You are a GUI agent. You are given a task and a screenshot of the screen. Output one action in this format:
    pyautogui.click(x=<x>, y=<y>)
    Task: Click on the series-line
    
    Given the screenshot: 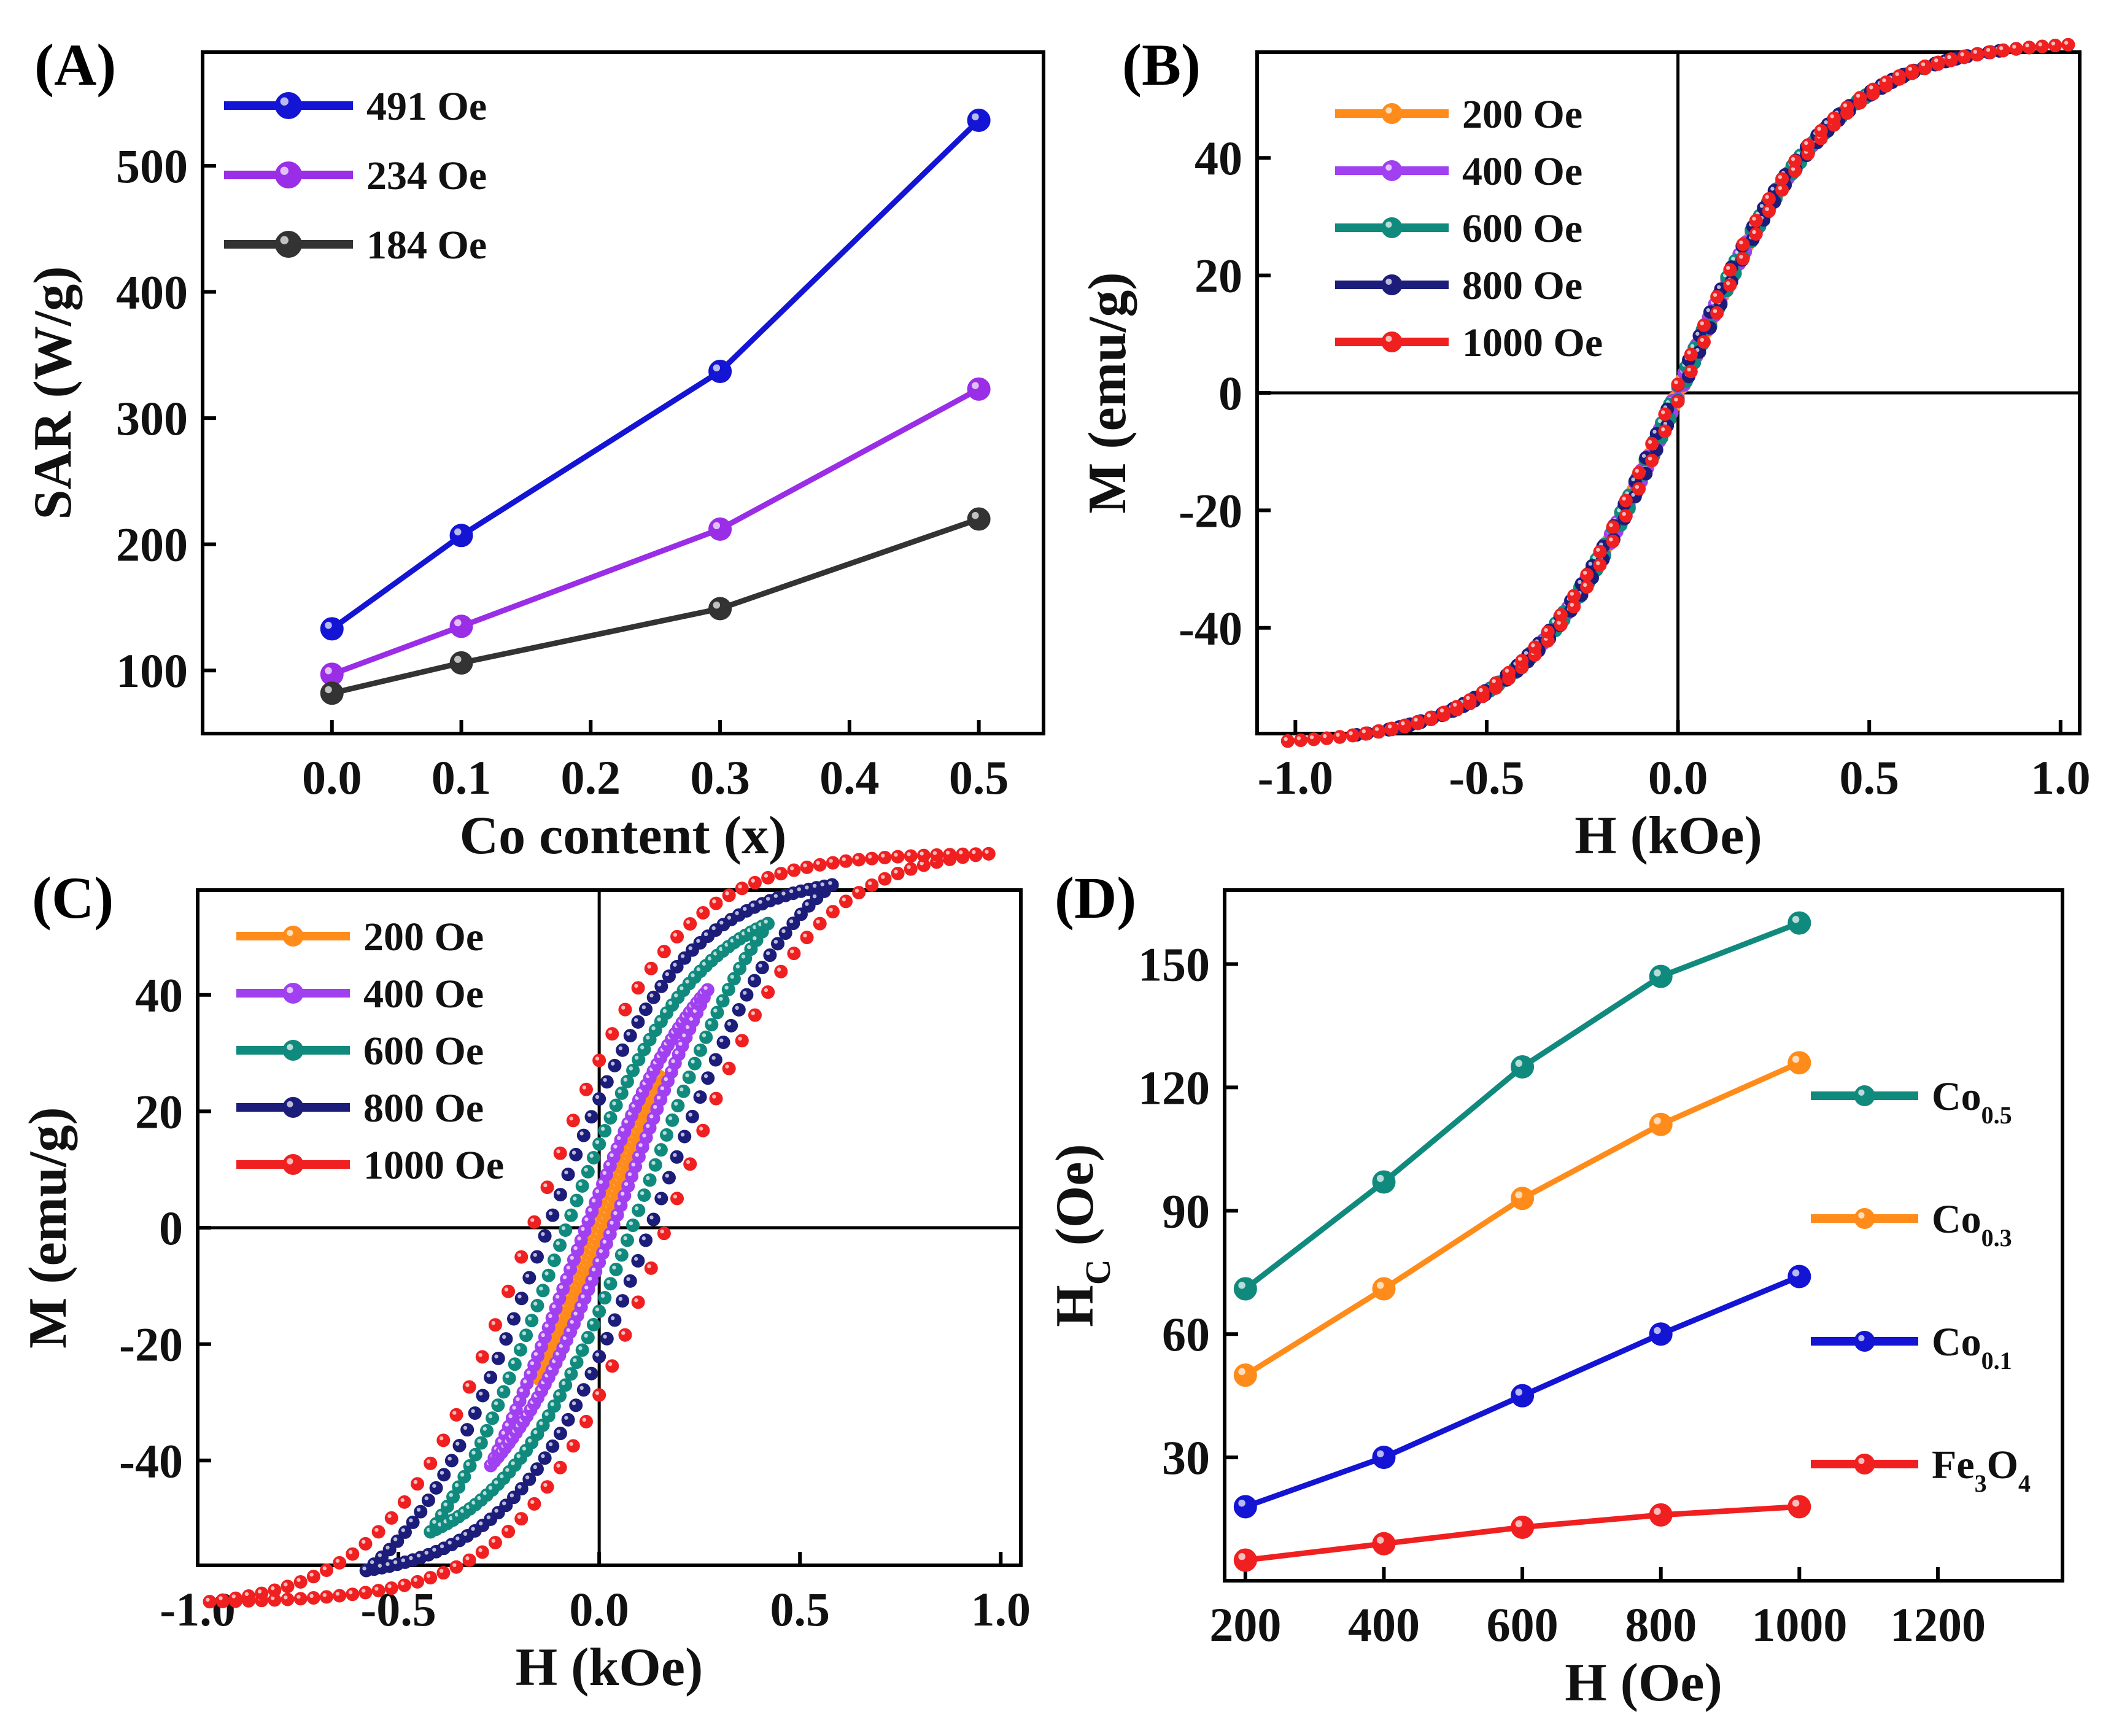 What is the action you would take?
    pyautogui.click(x=656, y=606)
    